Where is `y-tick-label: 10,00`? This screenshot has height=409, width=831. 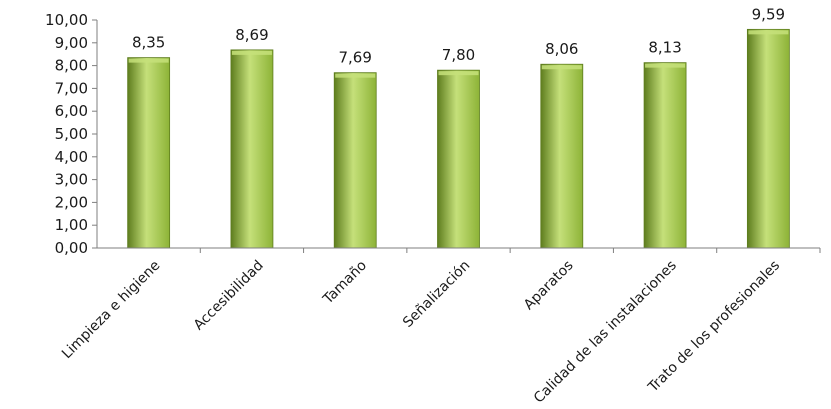 y-tick-label: 10,00 is located at coordinates (66, 20).